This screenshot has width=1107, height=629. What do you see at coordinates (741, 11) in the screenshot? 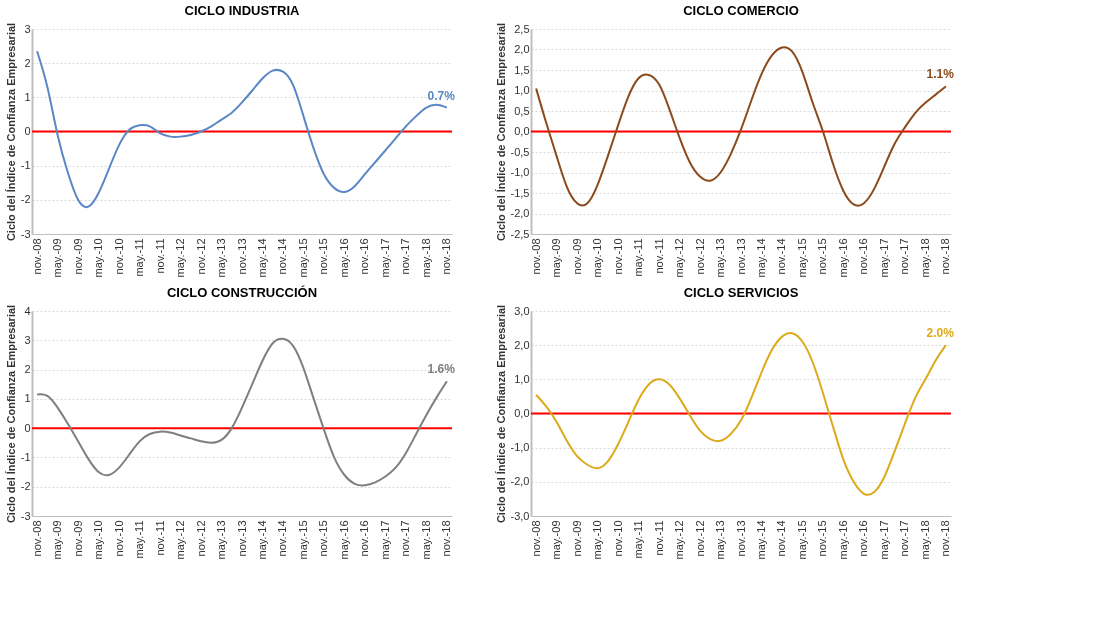
I see `chart-title: CICLO COMERCIO` at bounding box center [741, 11].